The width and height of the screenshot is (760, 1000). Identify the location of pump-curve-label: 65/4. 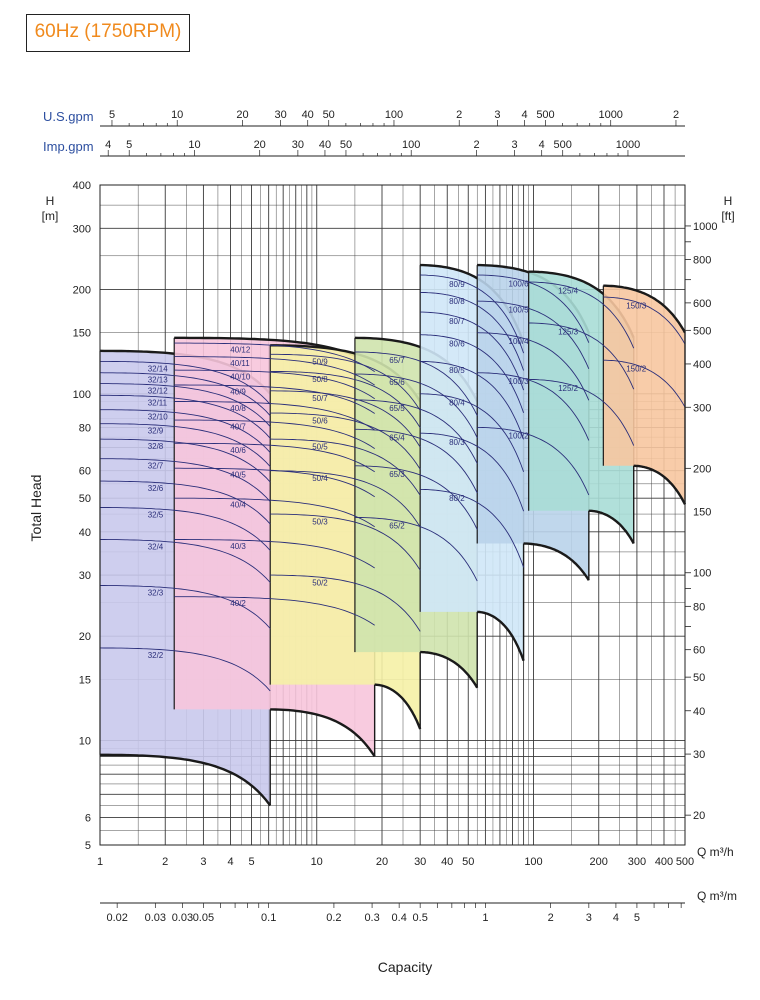
(397, 437).